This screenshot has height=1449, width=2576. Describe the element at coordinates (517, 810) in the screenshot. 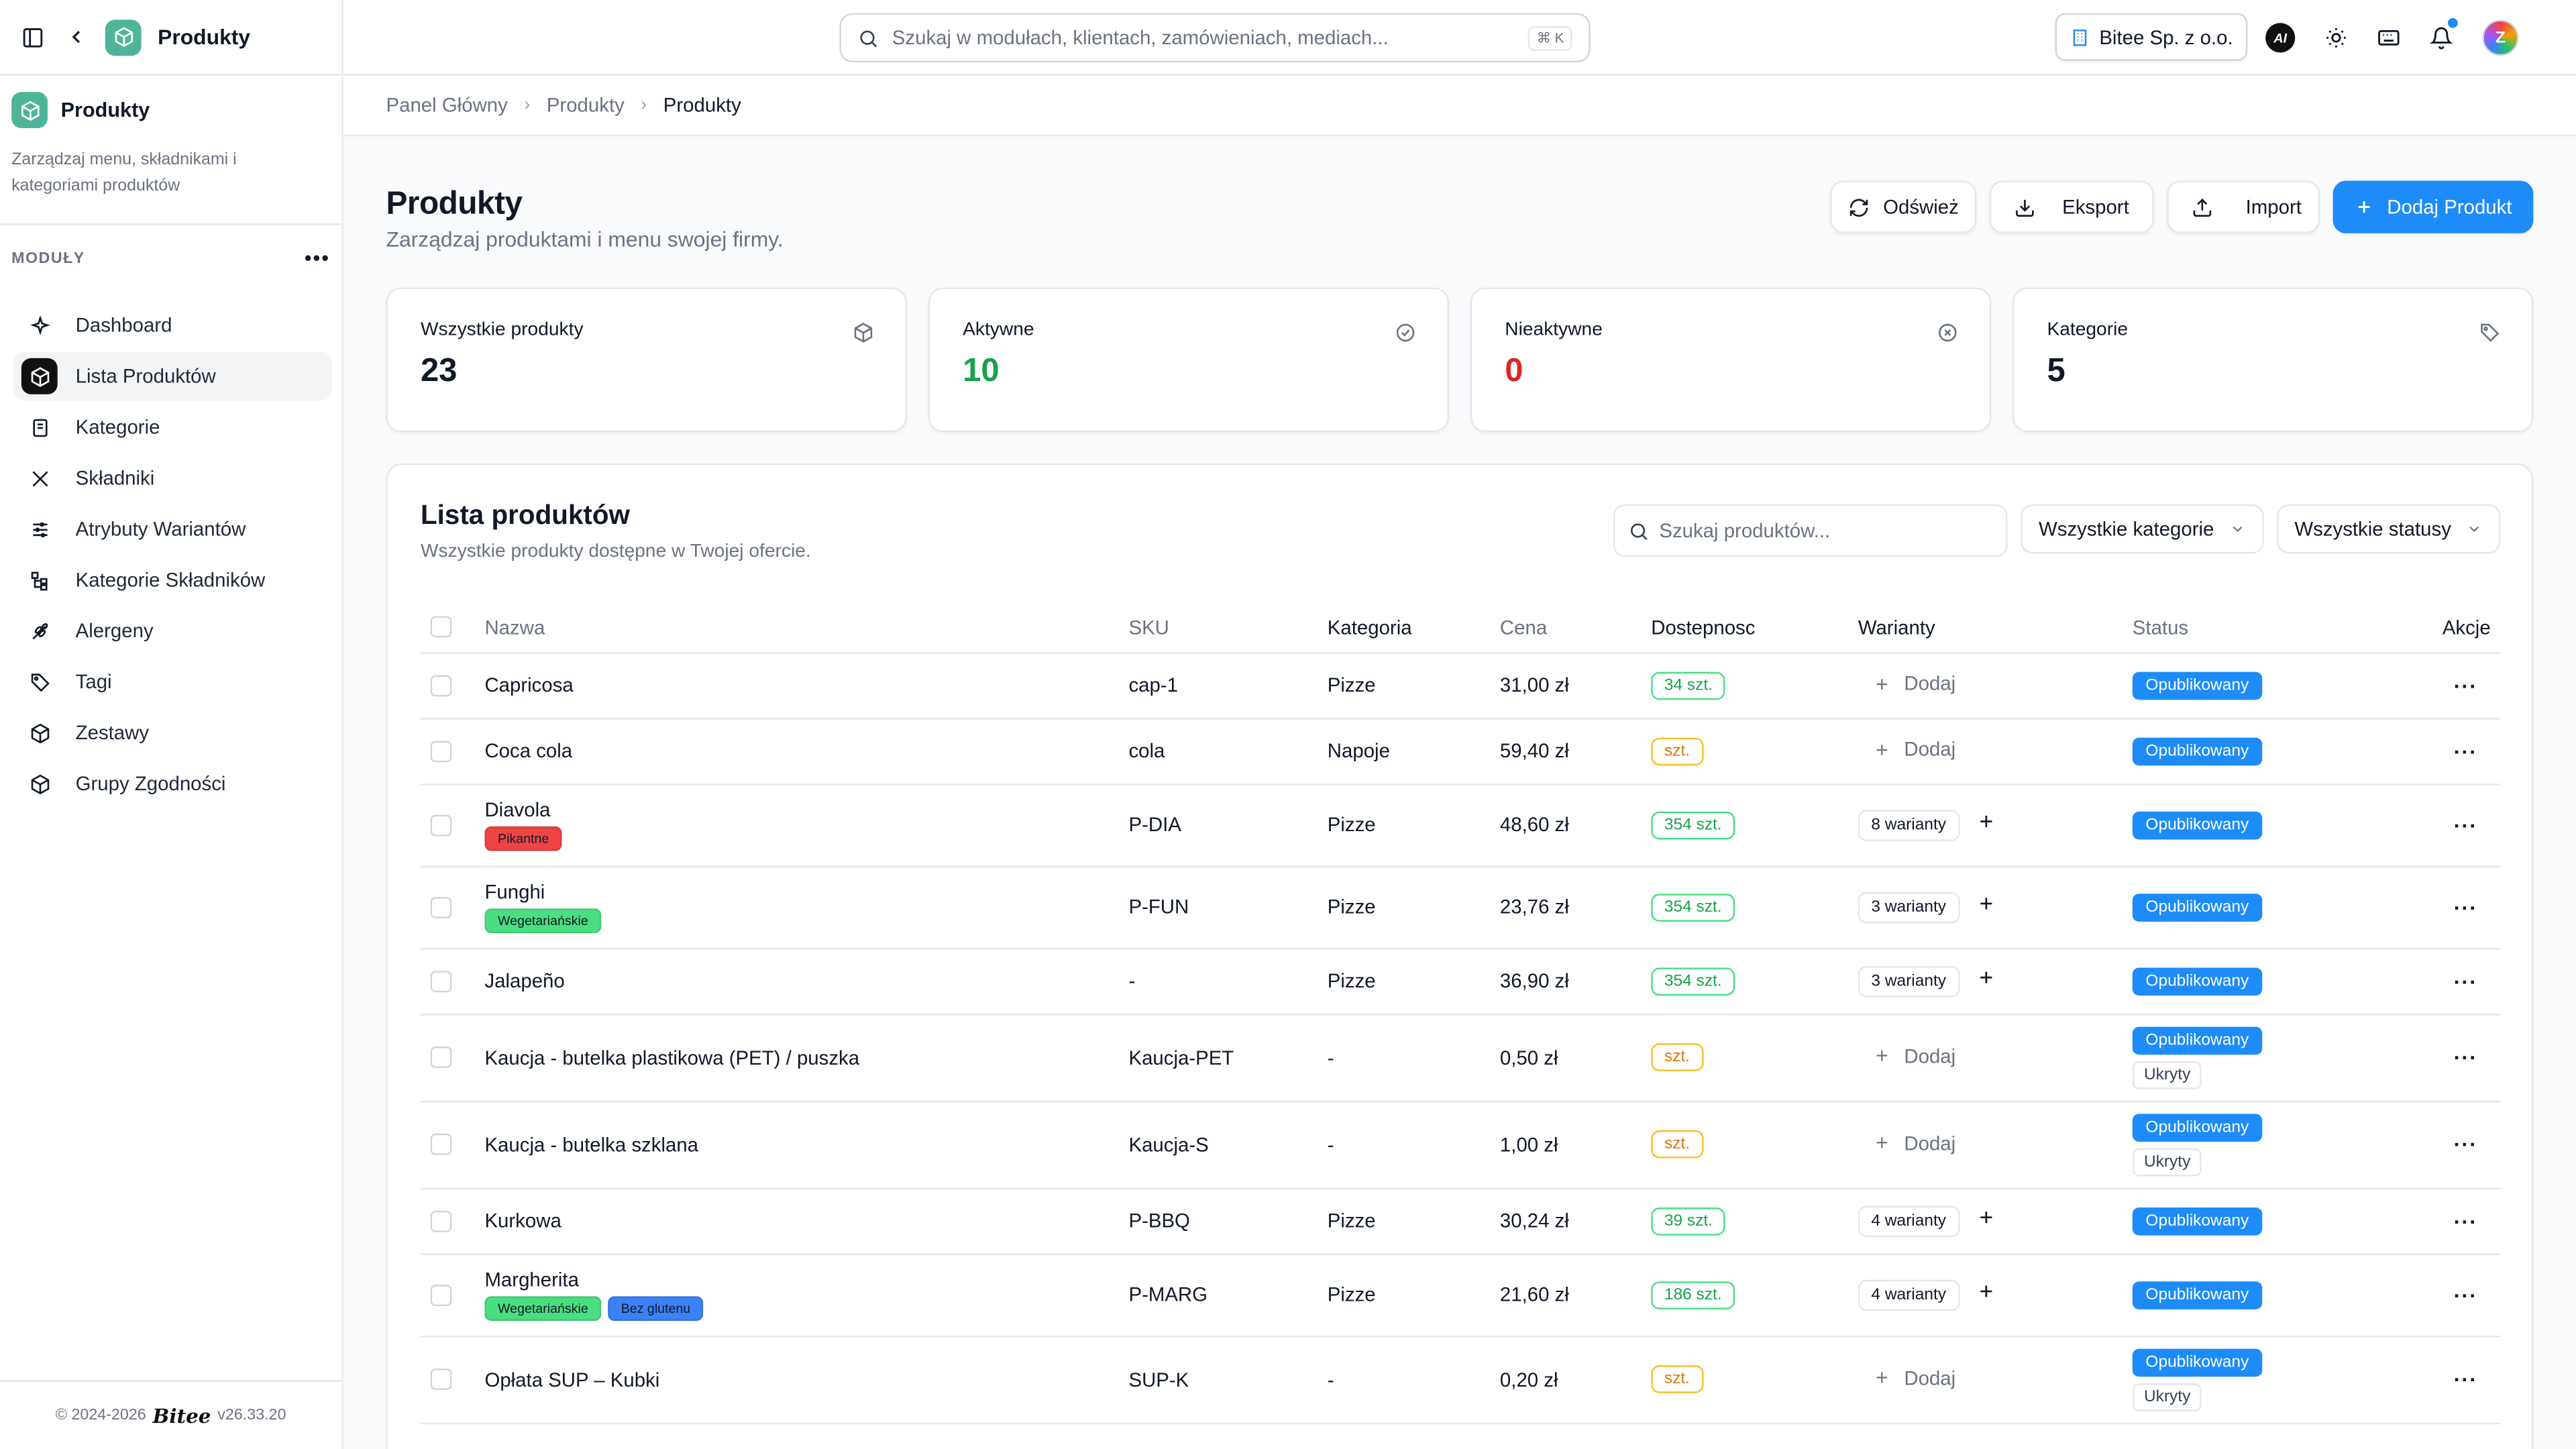

I see `product-name: Diavola` at that location.